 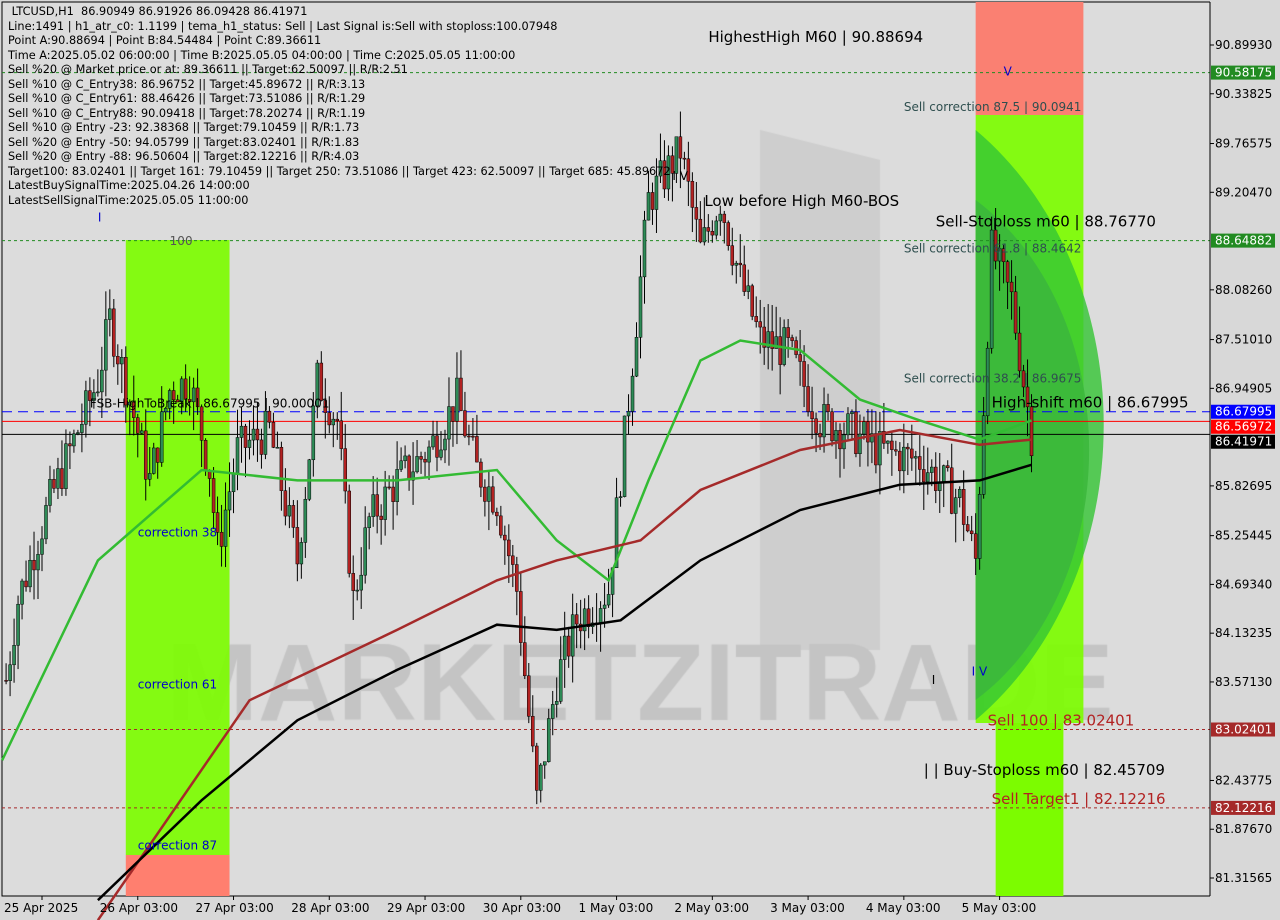 What do you see at coordinates (1243, 486) in the screenshot?
I see `y-tick-label: 85.82695` at bounding box center [1243, 486].